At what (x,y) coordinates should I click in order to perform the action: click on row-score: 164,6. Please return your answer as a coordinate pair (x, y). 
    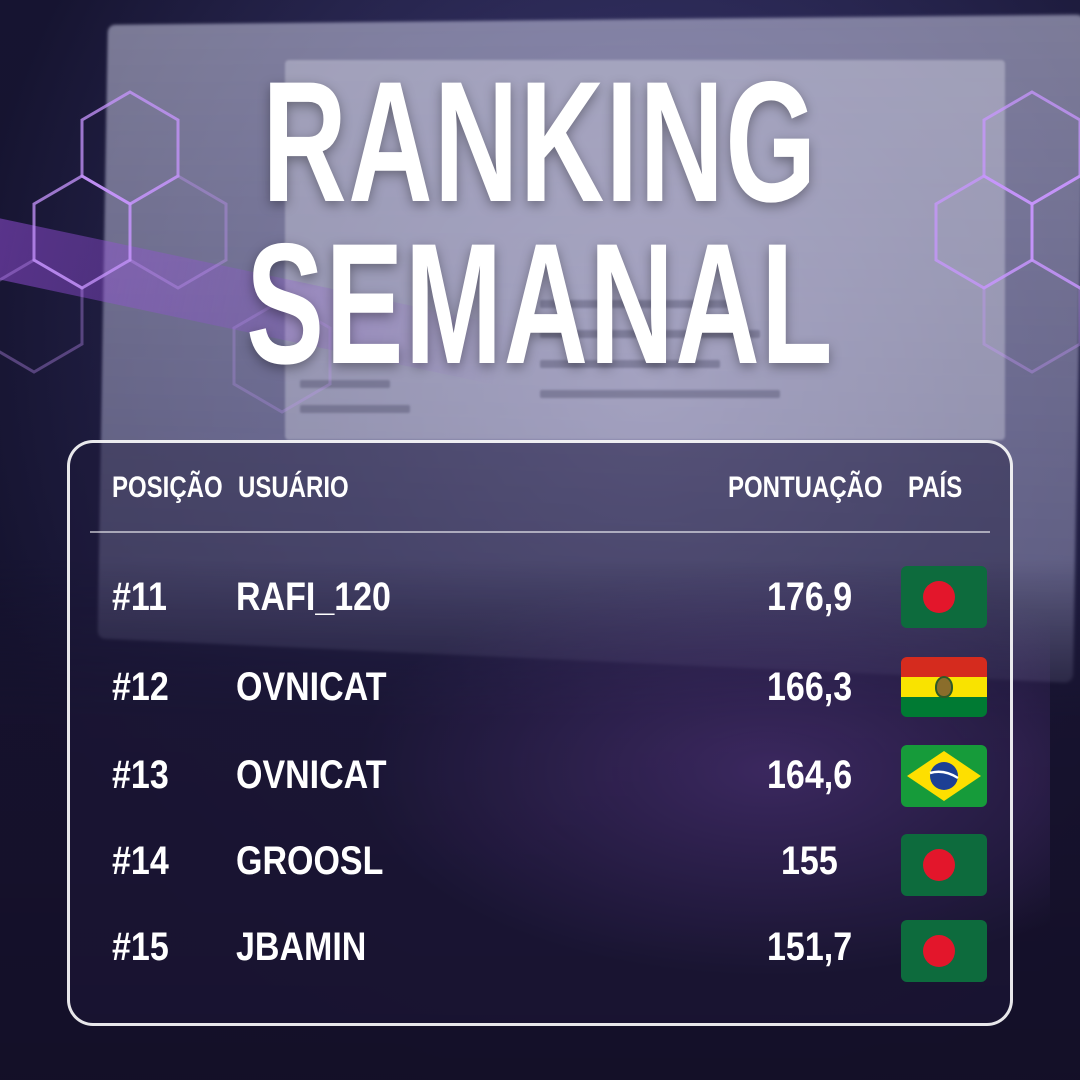
    Looking at the image, I should click on (809, 775).